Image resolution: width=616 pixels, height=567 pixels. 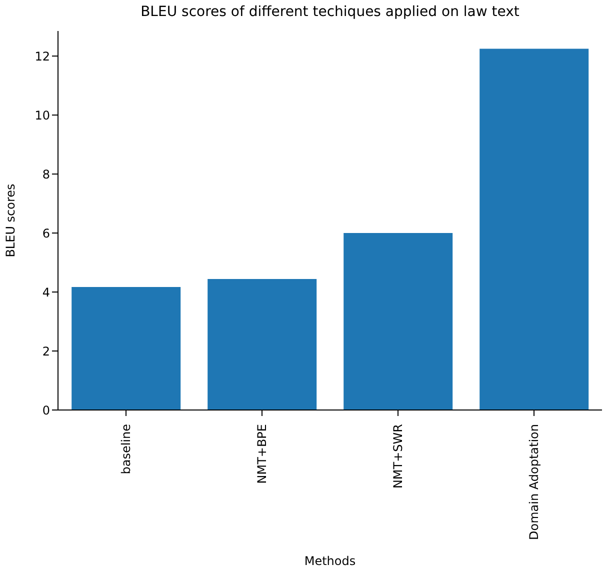 What do you see at coordinates (42, 56) in the screenshot?
I see `y-tick-label: 12` at bounding box center [42, 56].